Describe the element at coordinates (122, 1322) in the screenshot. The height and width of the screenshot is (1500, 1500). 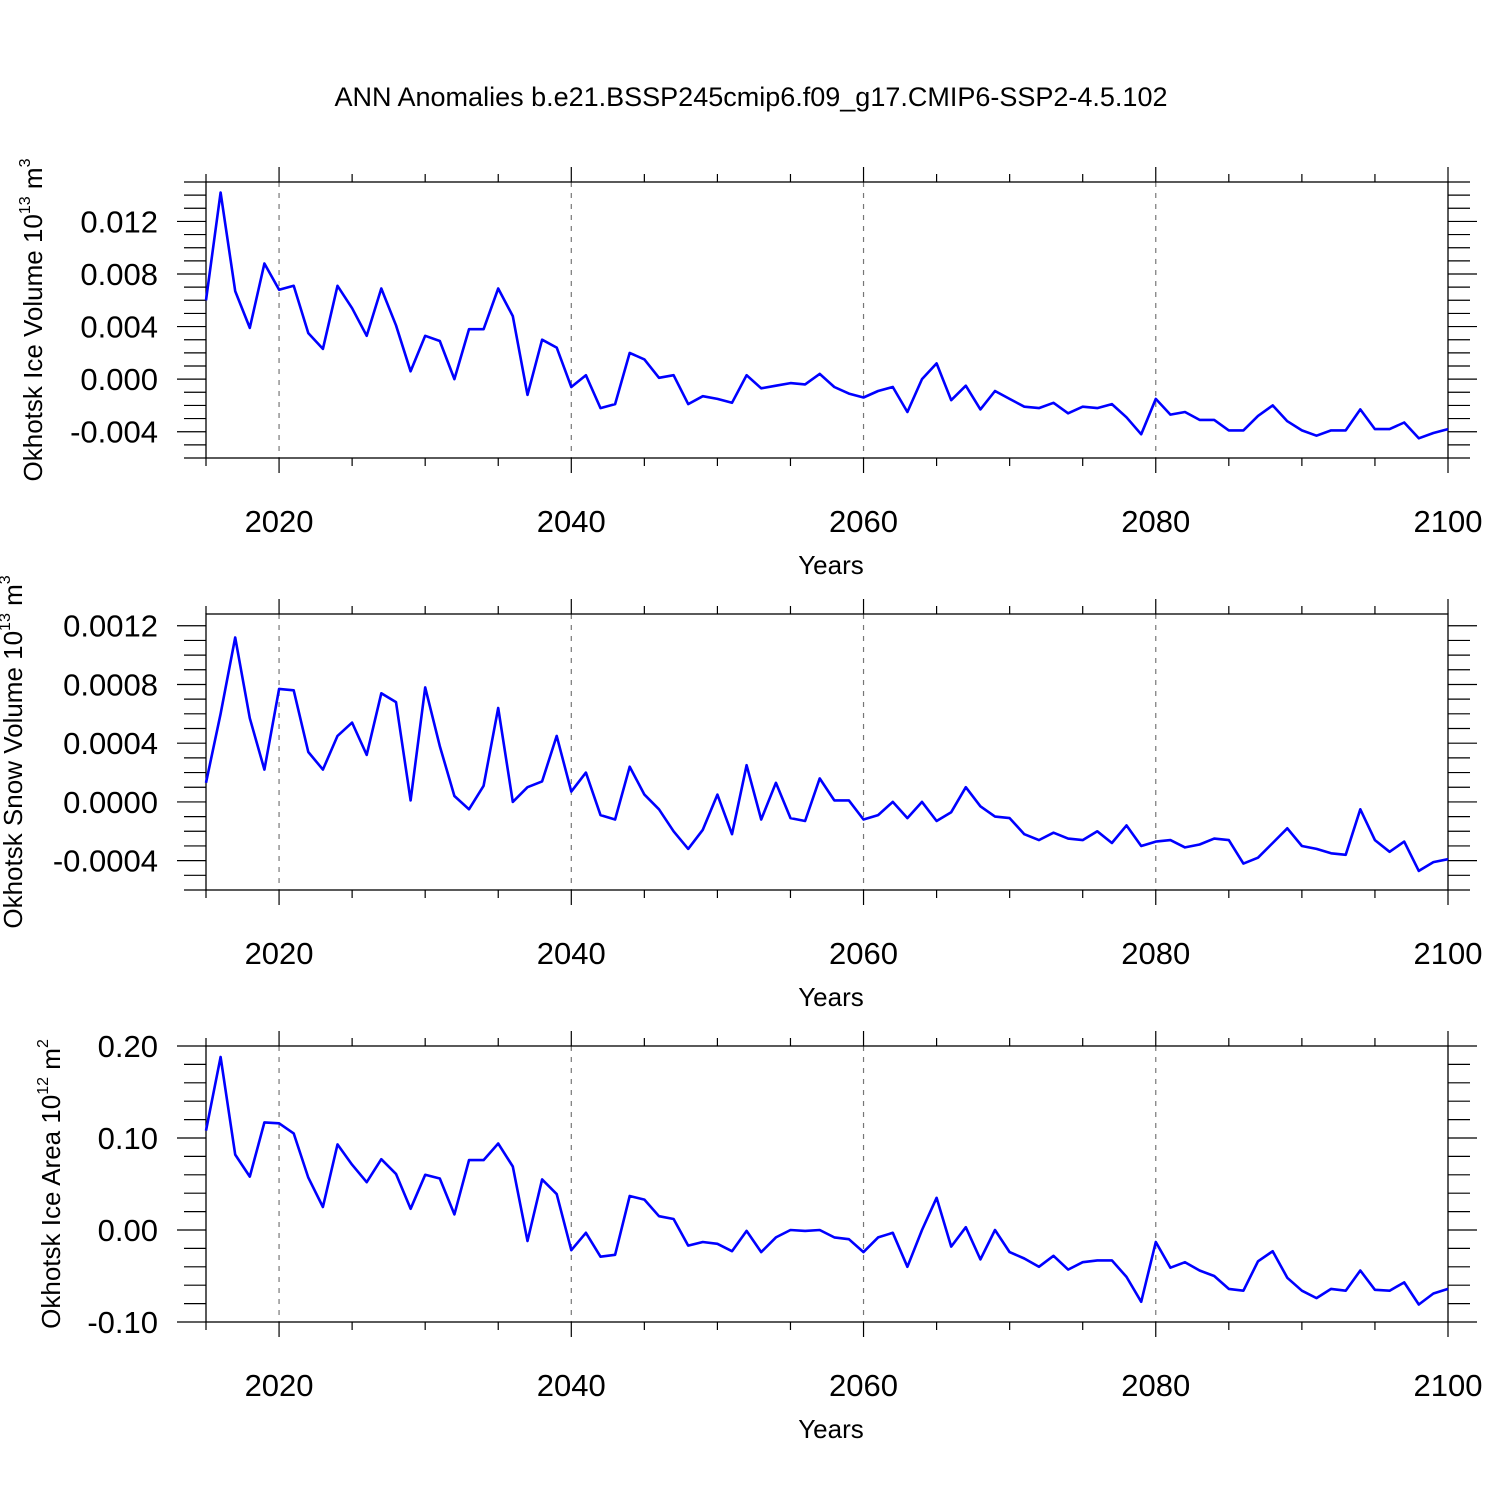
I see `y-tick-label: -0.10` at that location.